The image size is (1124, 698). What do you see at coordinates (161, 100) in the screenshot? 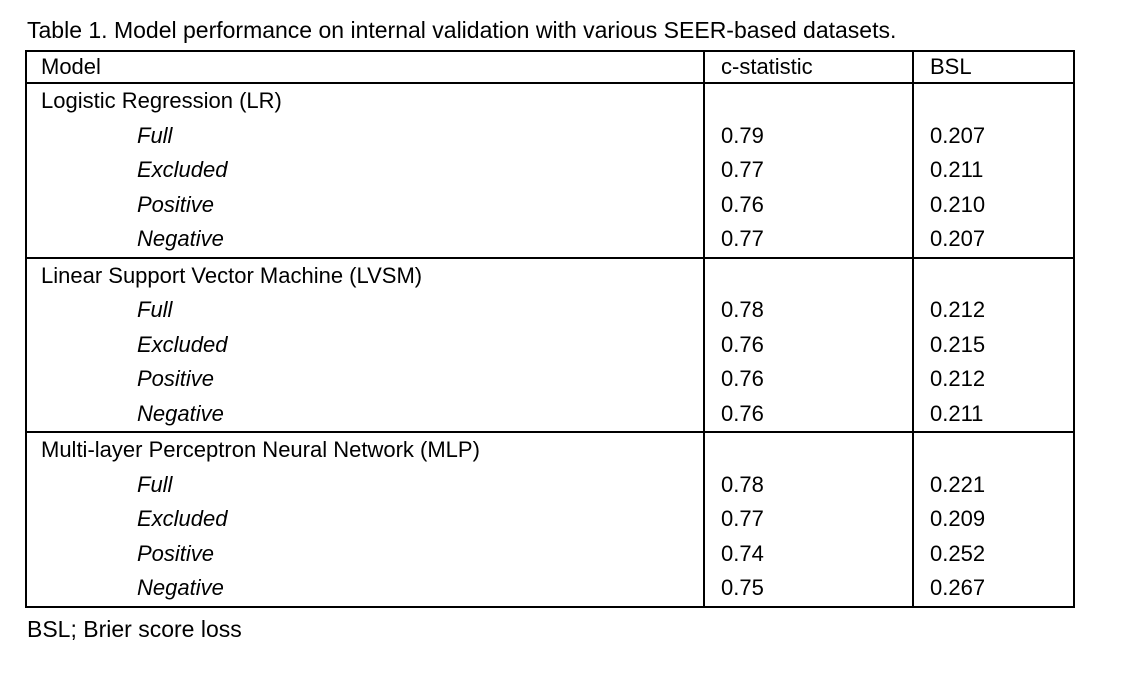
I see `section-name: Logistic Regression (LR)` at bounding box center [161, 100].